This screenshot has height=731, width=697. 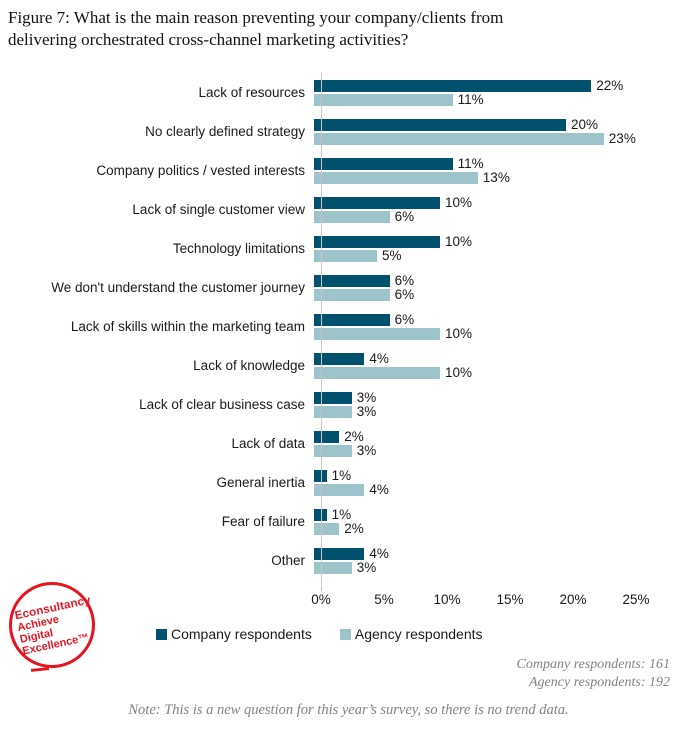 I want to click on chart-row: General inertia 1% 4%, so click(x=348, y=482).